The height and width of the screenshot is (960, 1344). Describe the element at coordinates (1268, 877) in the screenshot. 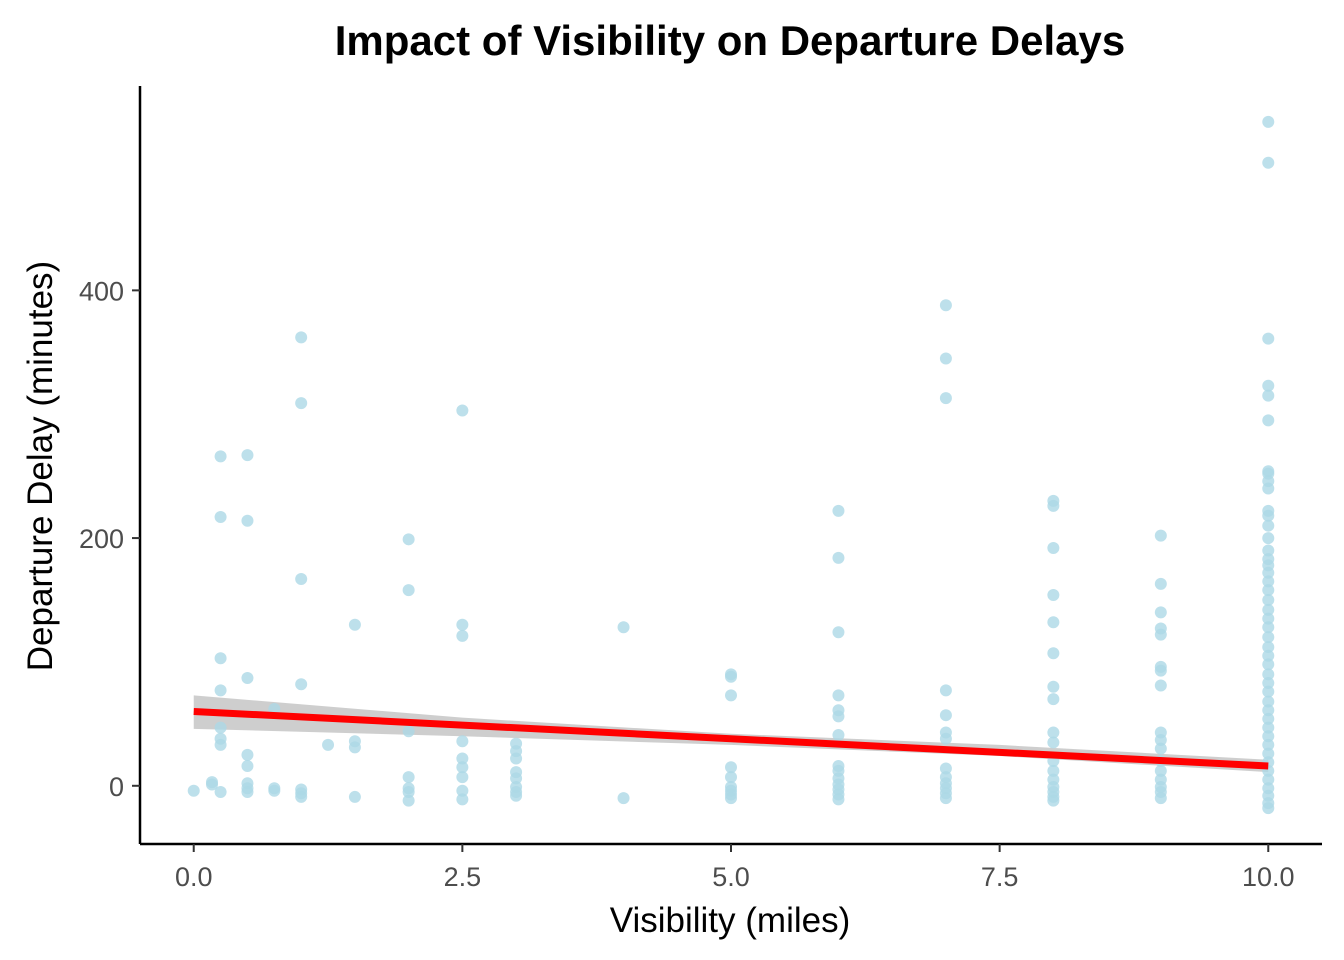

I see `x-tick-label: 10.0` at that location.